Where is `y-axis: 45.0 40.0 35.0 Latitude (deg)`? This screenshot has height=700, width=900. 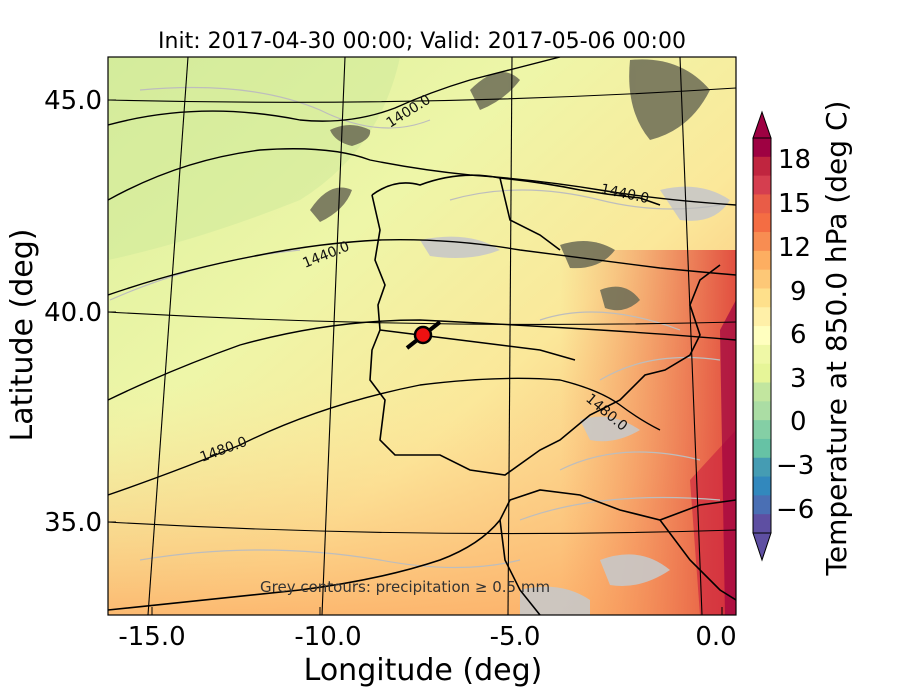
y-axis: 45.0 40.0 35.0 Latitude (deg) is located at coordinates (60, 312).